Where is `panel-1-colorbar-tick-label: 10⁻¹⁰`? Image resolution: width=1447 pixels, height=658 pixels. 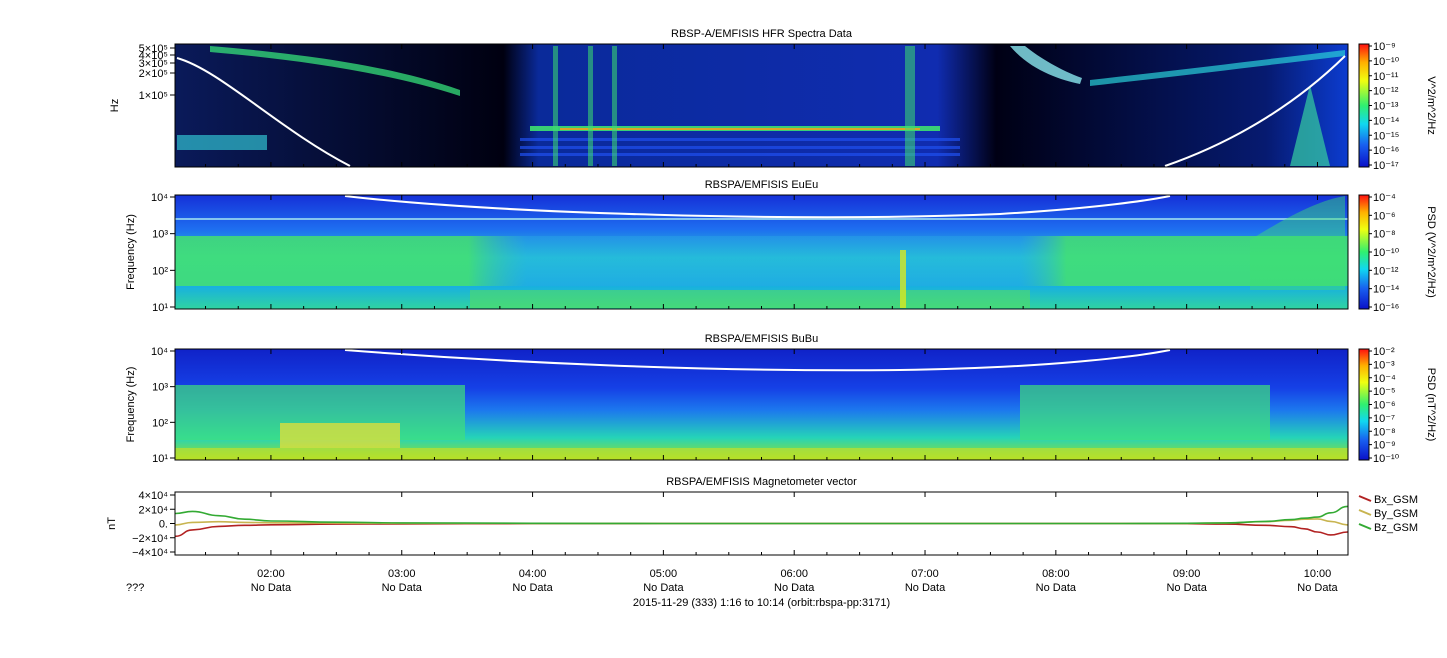 panel-1-colorbar-tick-label: 10⁻¹⁰ is located at coordinates (1386, 62).